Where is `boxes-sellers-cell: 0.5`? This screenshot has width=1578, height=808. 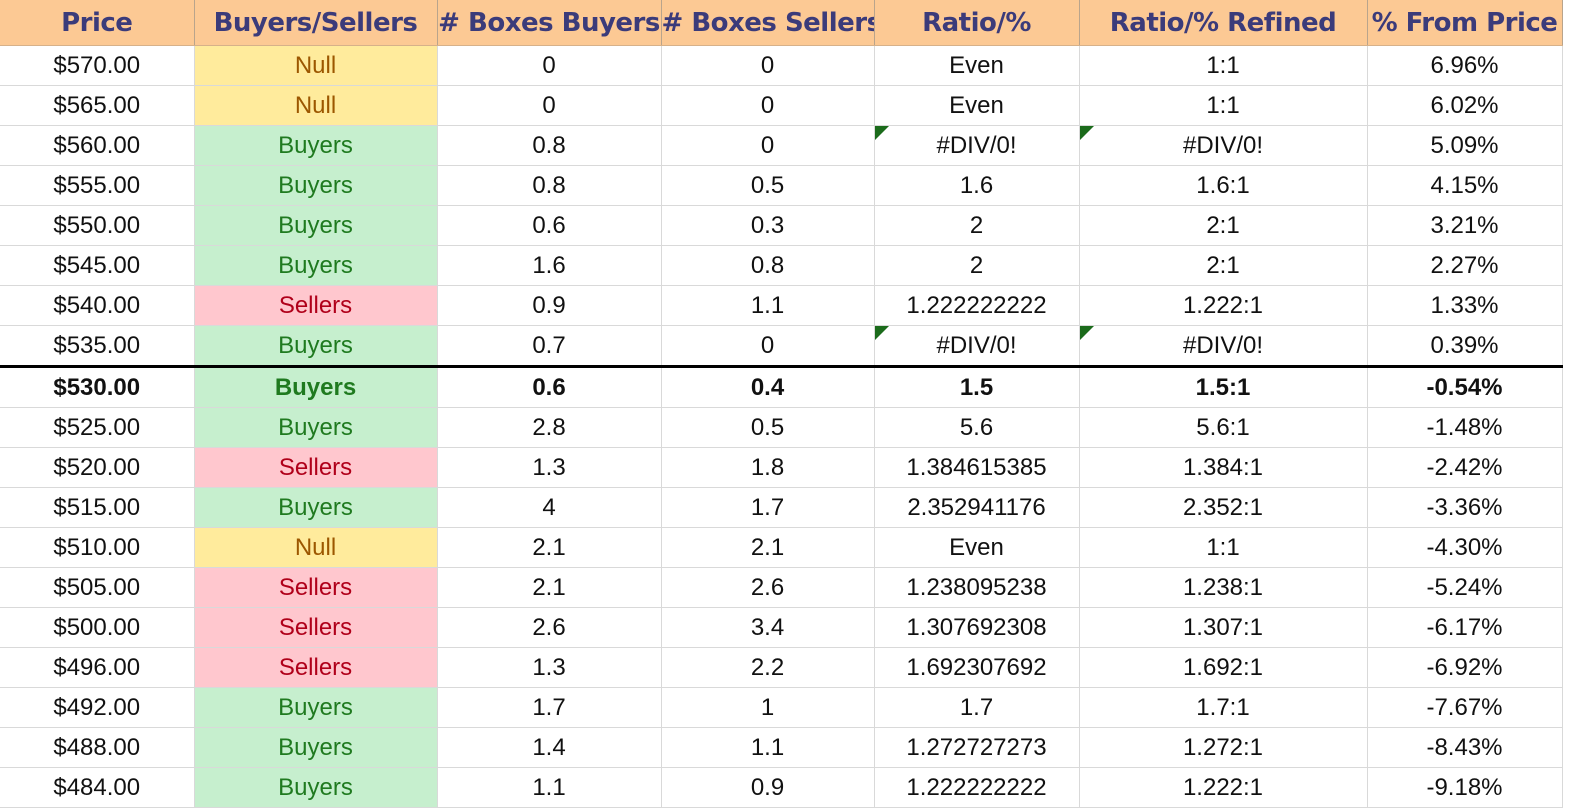 boxes-sellers-cell: 0.5 is located at coordinates (768, 185).